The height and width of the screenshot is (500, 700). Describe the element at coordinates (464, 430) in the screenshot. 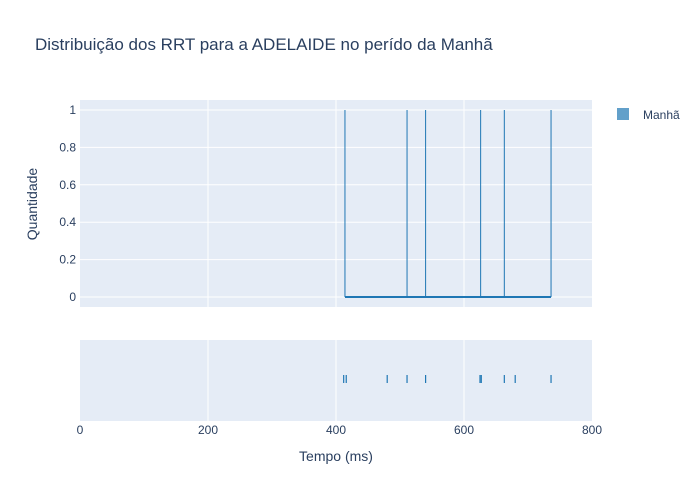

I see `x-tick-label: 600` at that location.